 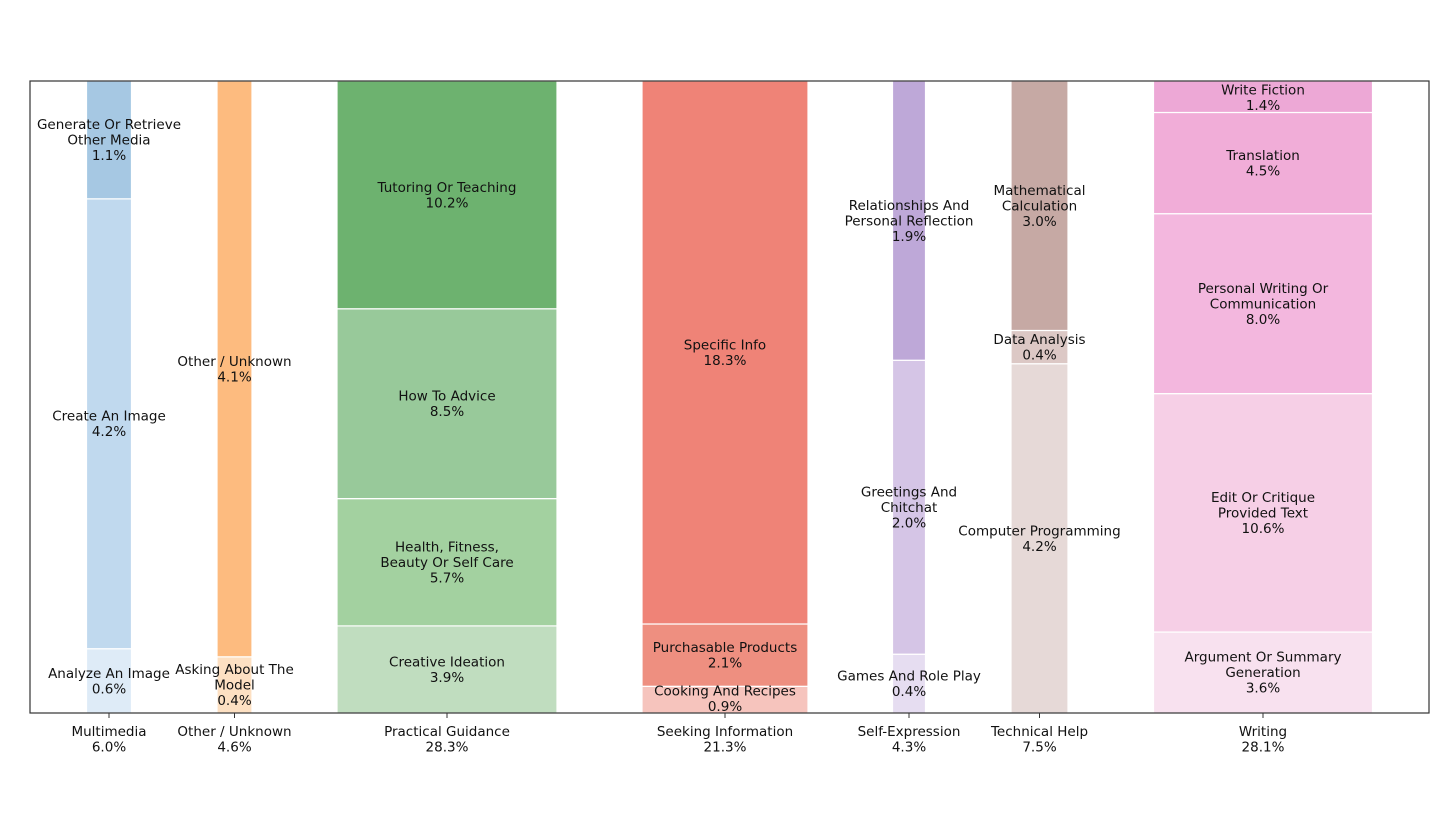 I want to click on segment-label-other-unknown-other-unknown: Other / Unknown 4.1%, so click(x=234, y=370).